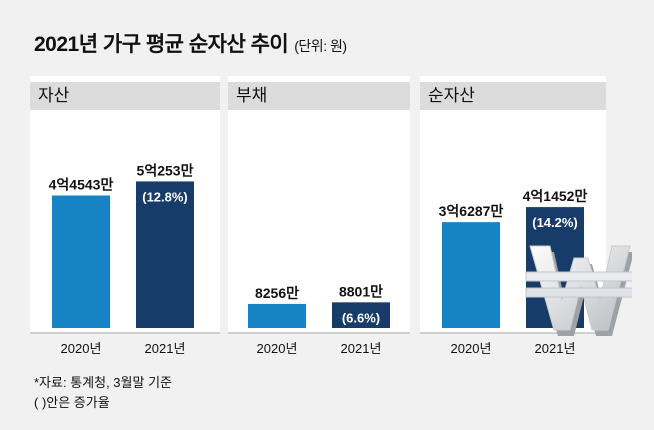 The height and width of the screenshot is (430, 654). Describe the element at coordinates (471, 211) in the screenshot. I see `value-label: 3억6287만` at that location.